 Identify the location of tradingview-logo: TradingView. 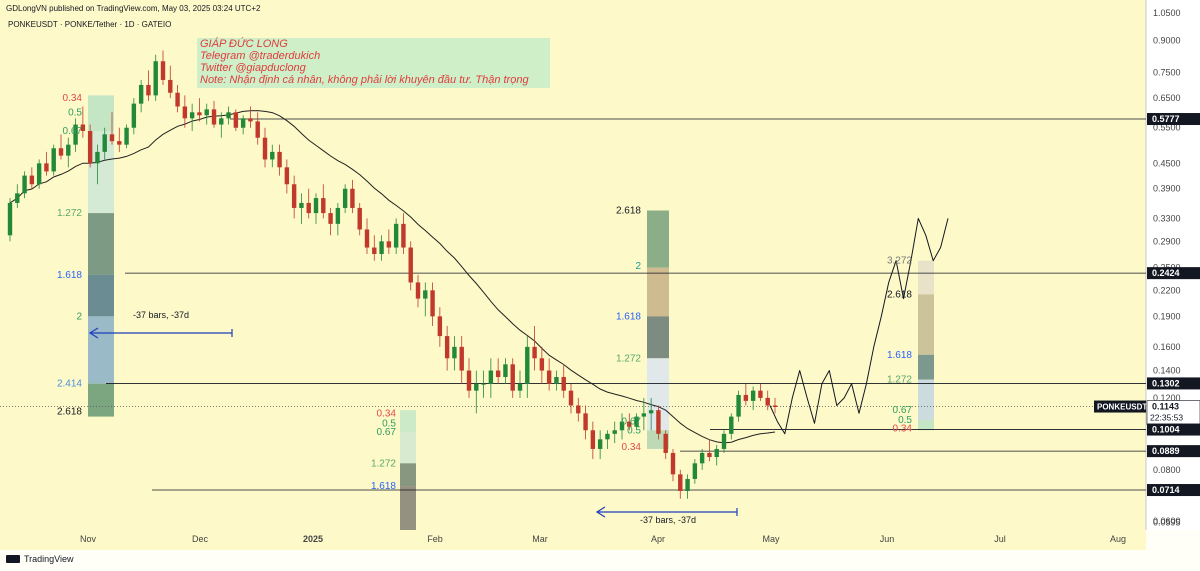
(40, 559).